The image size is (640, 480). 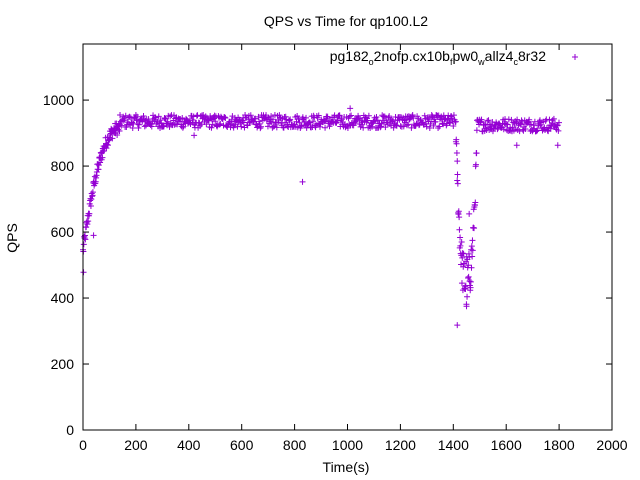 I want to click on legend-label-part: 2nofp.cx10b, so click(x=412, y=56).